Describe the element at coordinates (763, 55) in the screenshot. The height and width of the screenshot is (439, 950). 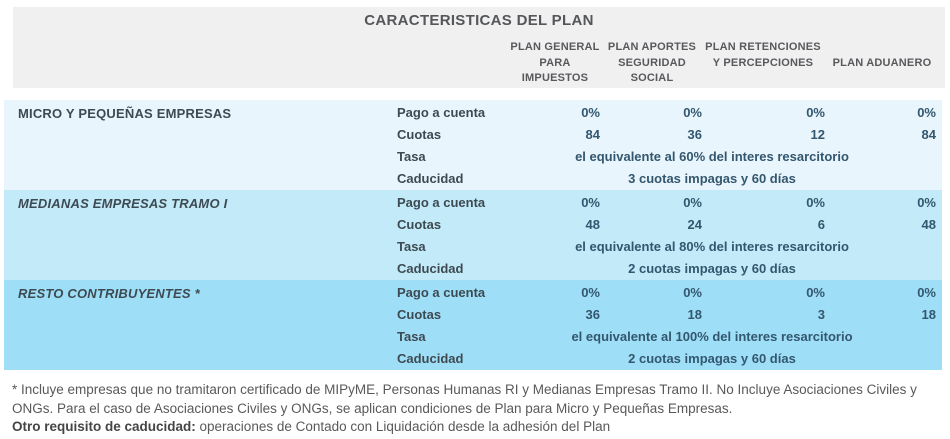
I see `column-header-plan-retenciones-percepciones: PLAN RETENCIONES Y PERCEPCIONES` at that location.